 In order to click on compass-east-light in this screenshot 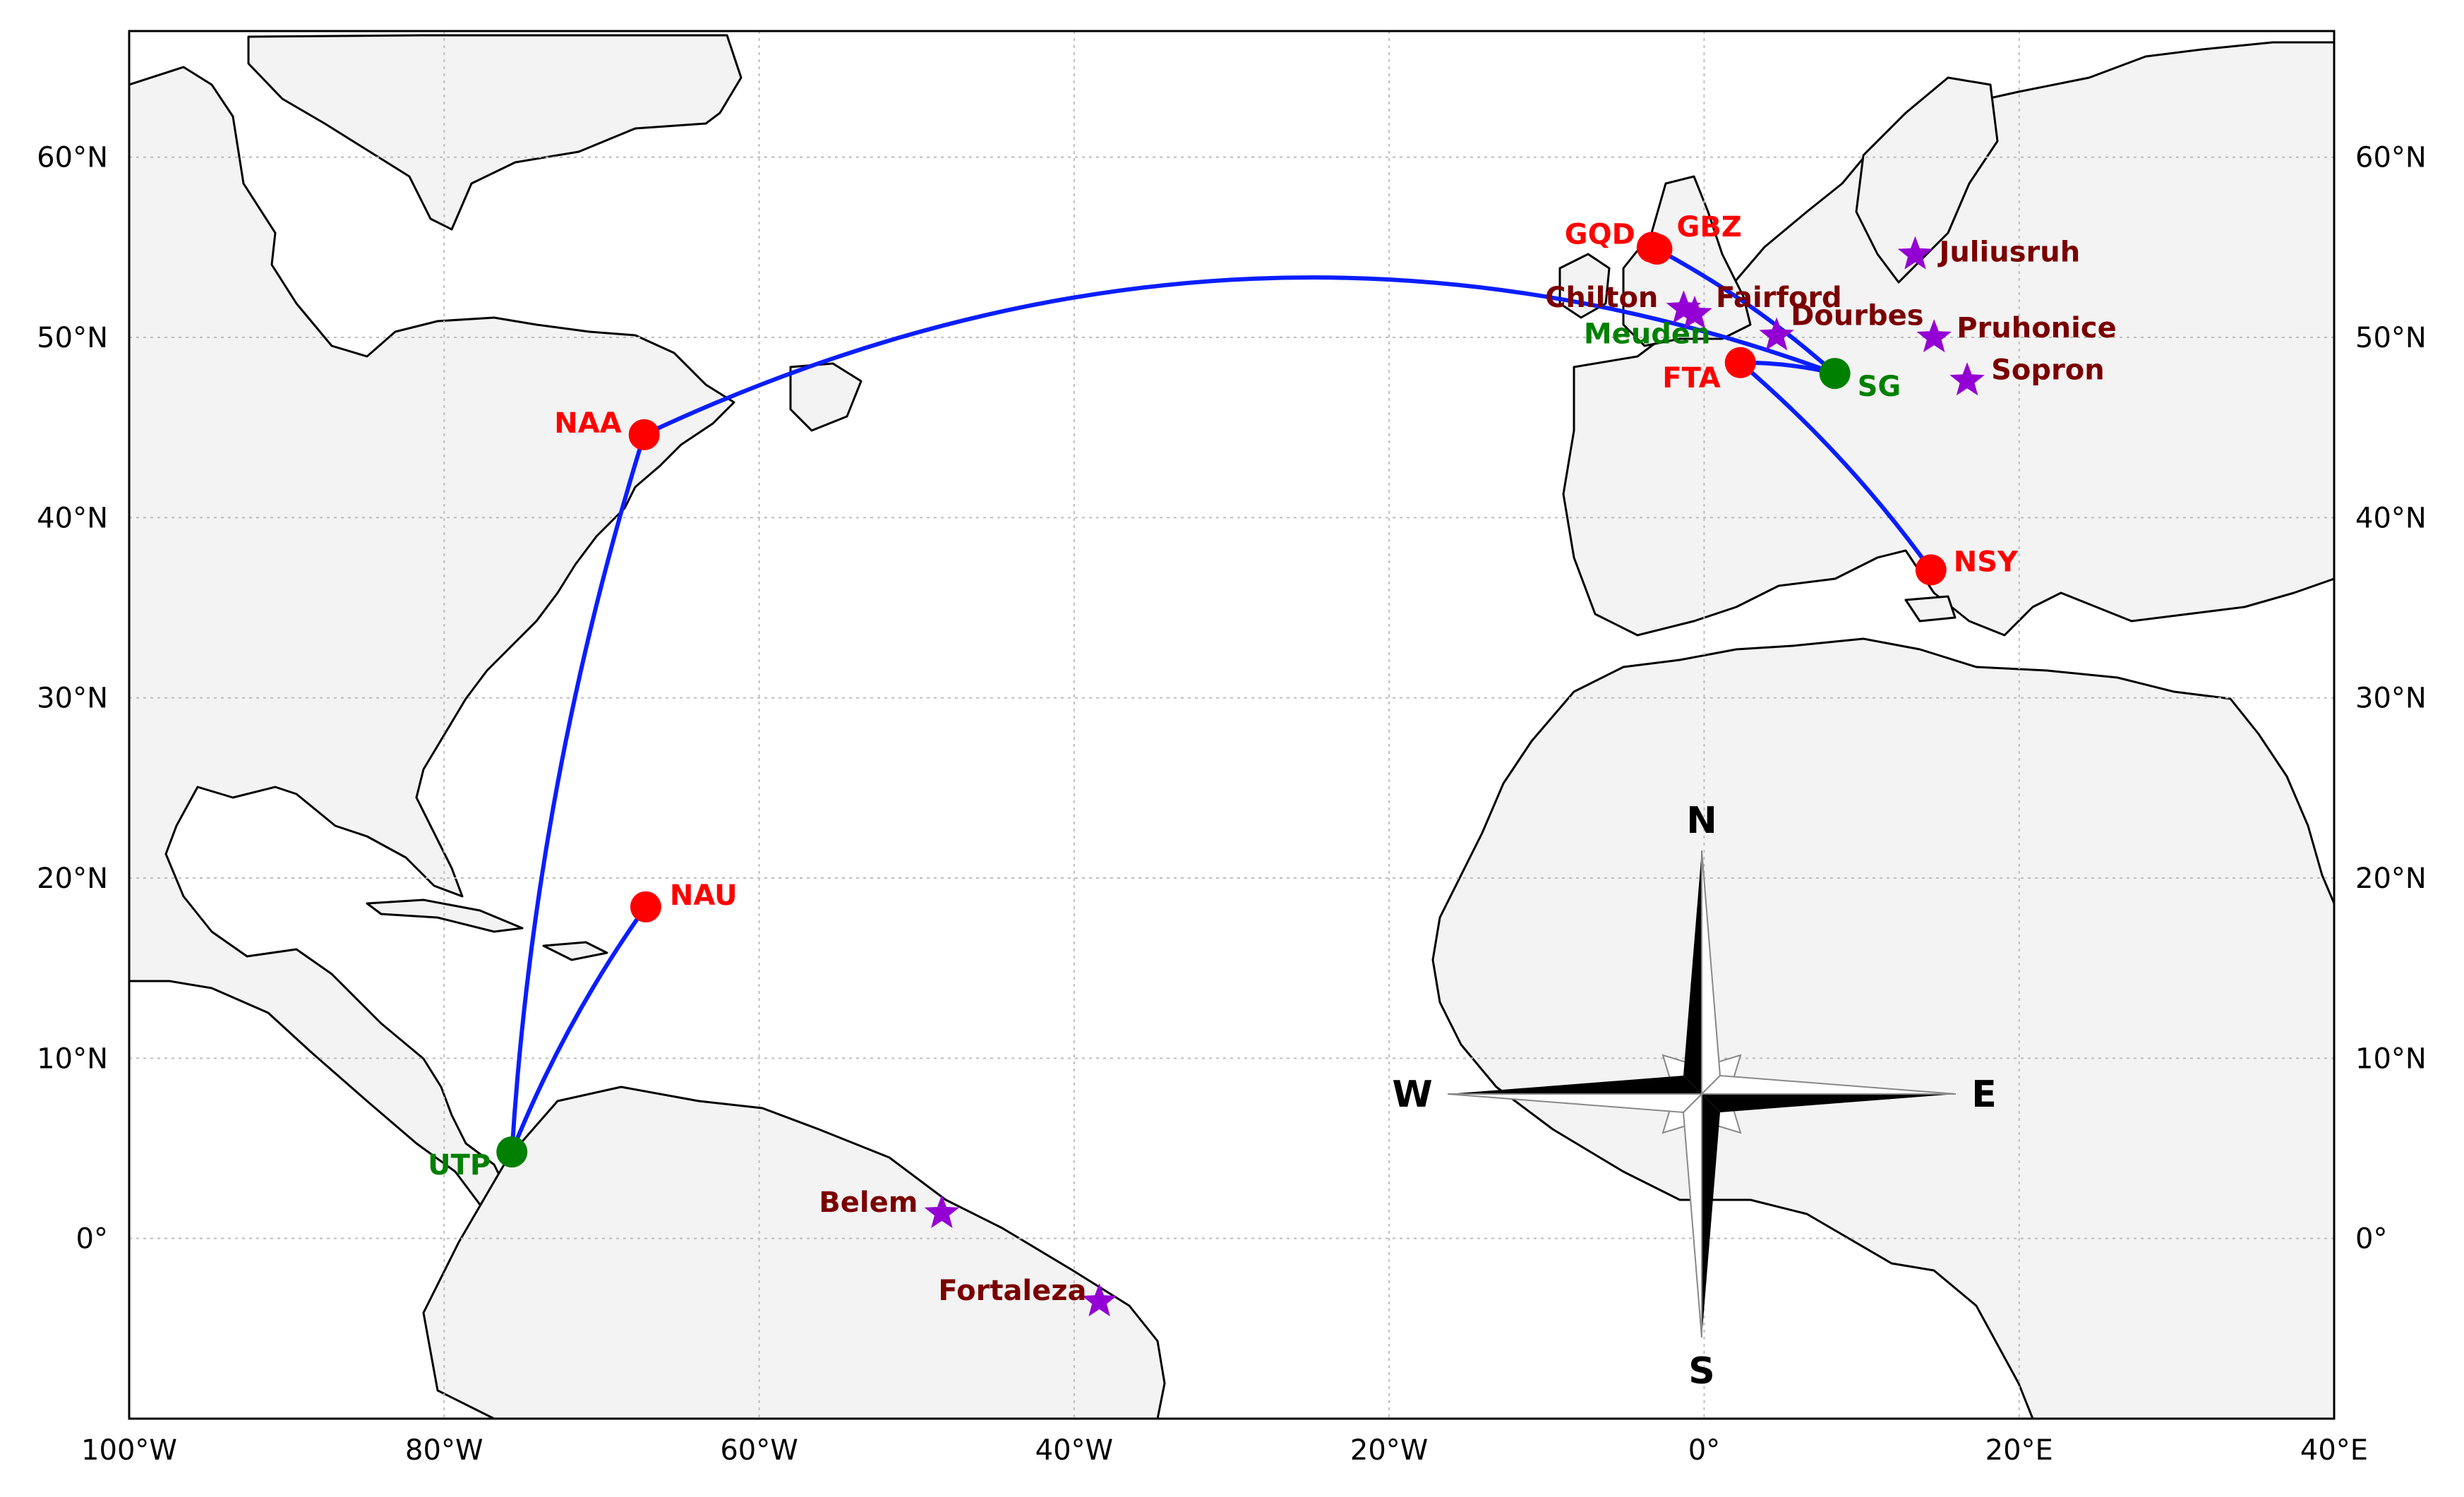, I will do `click(1828, 1084)`.